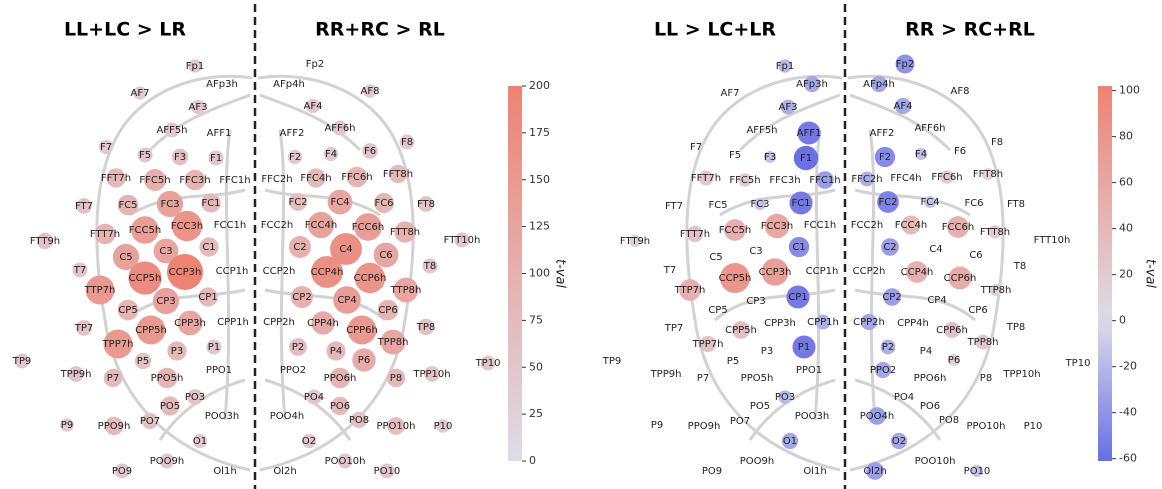 This screenshot has width=1162, height=489. I want to click on electrode-label: FC3, so click(759, 204).